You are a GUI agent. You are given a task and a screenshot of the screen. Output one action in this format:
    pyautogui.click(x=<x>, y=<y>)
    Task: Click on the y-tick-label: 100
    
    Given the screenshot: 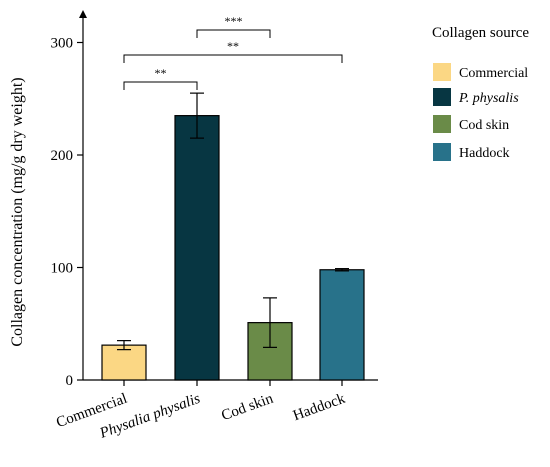 What is the action you would take?
    pyautogui.click(x=62, y=269)
    